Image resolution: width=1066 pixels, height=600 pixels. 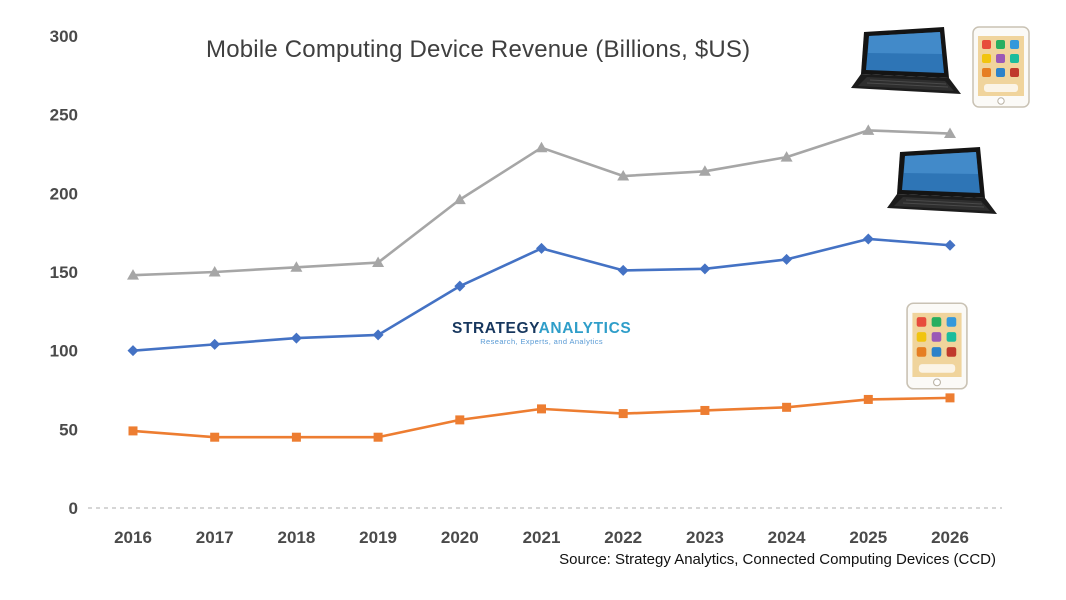 I want to click on legend-laptop, so click(x=942, y=194).